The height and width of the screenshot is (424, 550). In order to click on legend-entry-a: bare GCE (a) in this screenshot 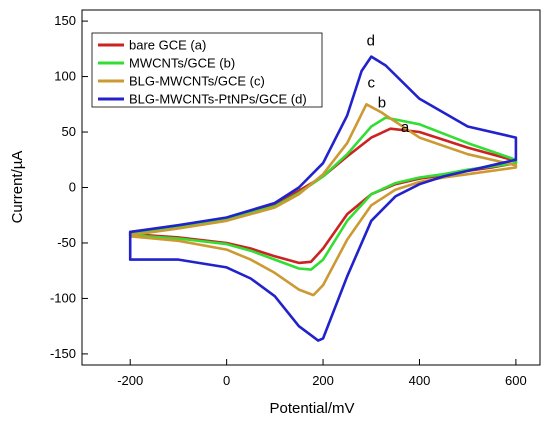, I will do `click(167, 45)`.